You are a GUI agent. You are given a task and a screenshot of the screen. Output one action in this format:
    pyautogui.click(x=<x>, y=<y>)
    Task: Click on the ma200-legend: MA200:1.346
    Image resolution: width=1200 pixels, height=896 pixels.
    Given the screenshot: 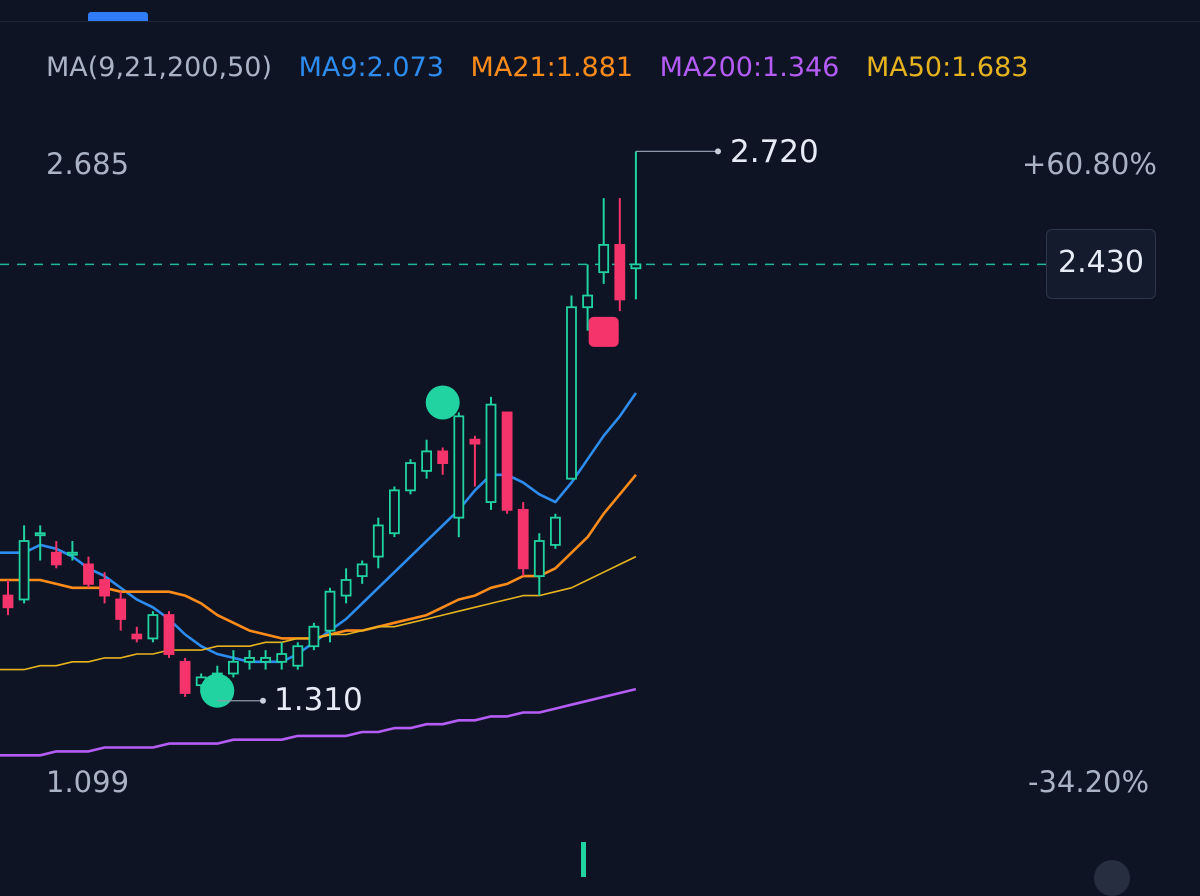 What is the action you would take?
    pyautogui.click(x=749, y=67)
    